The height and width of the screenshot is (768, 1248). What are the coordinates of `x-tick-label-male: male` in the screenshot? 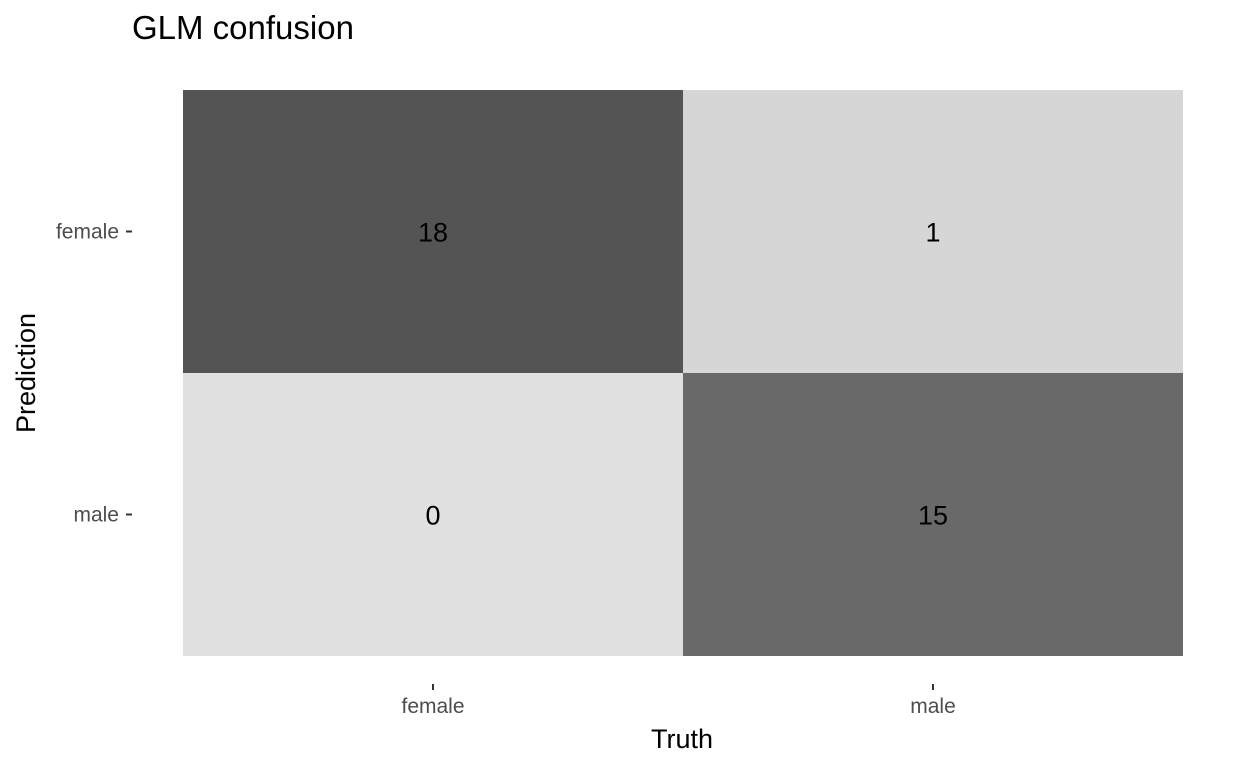 It's located at (933, 706).